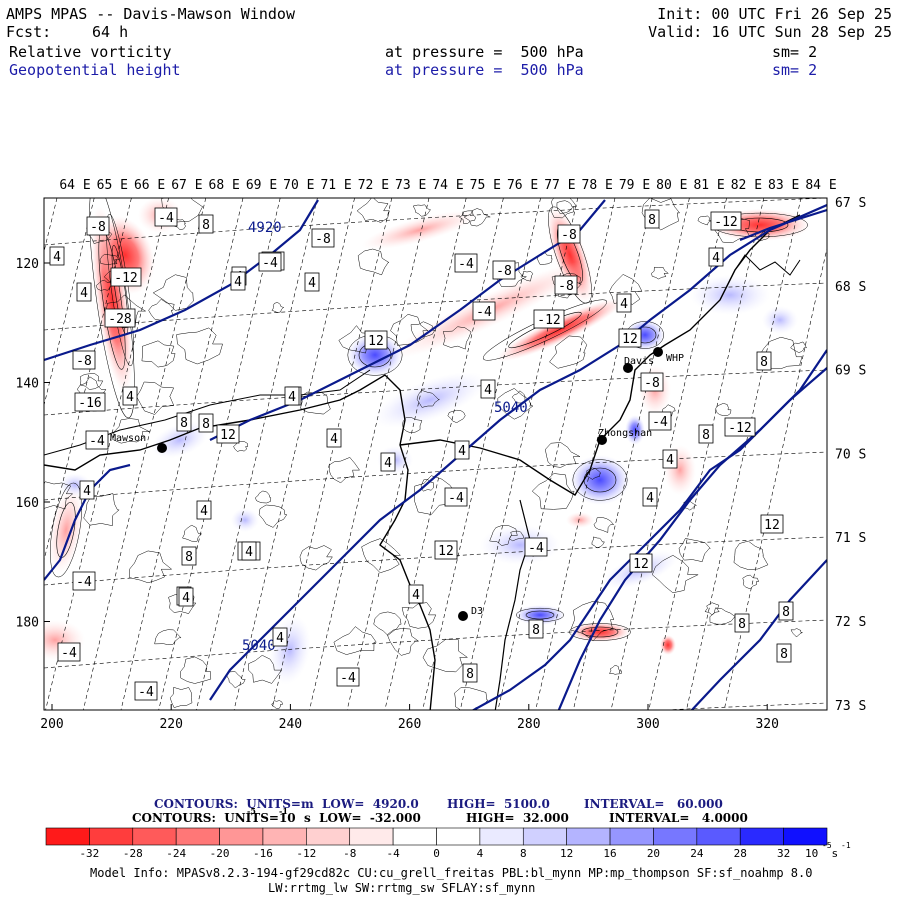 The width and height of the screenshot is (900, 900). I want to click on station-label: Davis, so click(639, 361).